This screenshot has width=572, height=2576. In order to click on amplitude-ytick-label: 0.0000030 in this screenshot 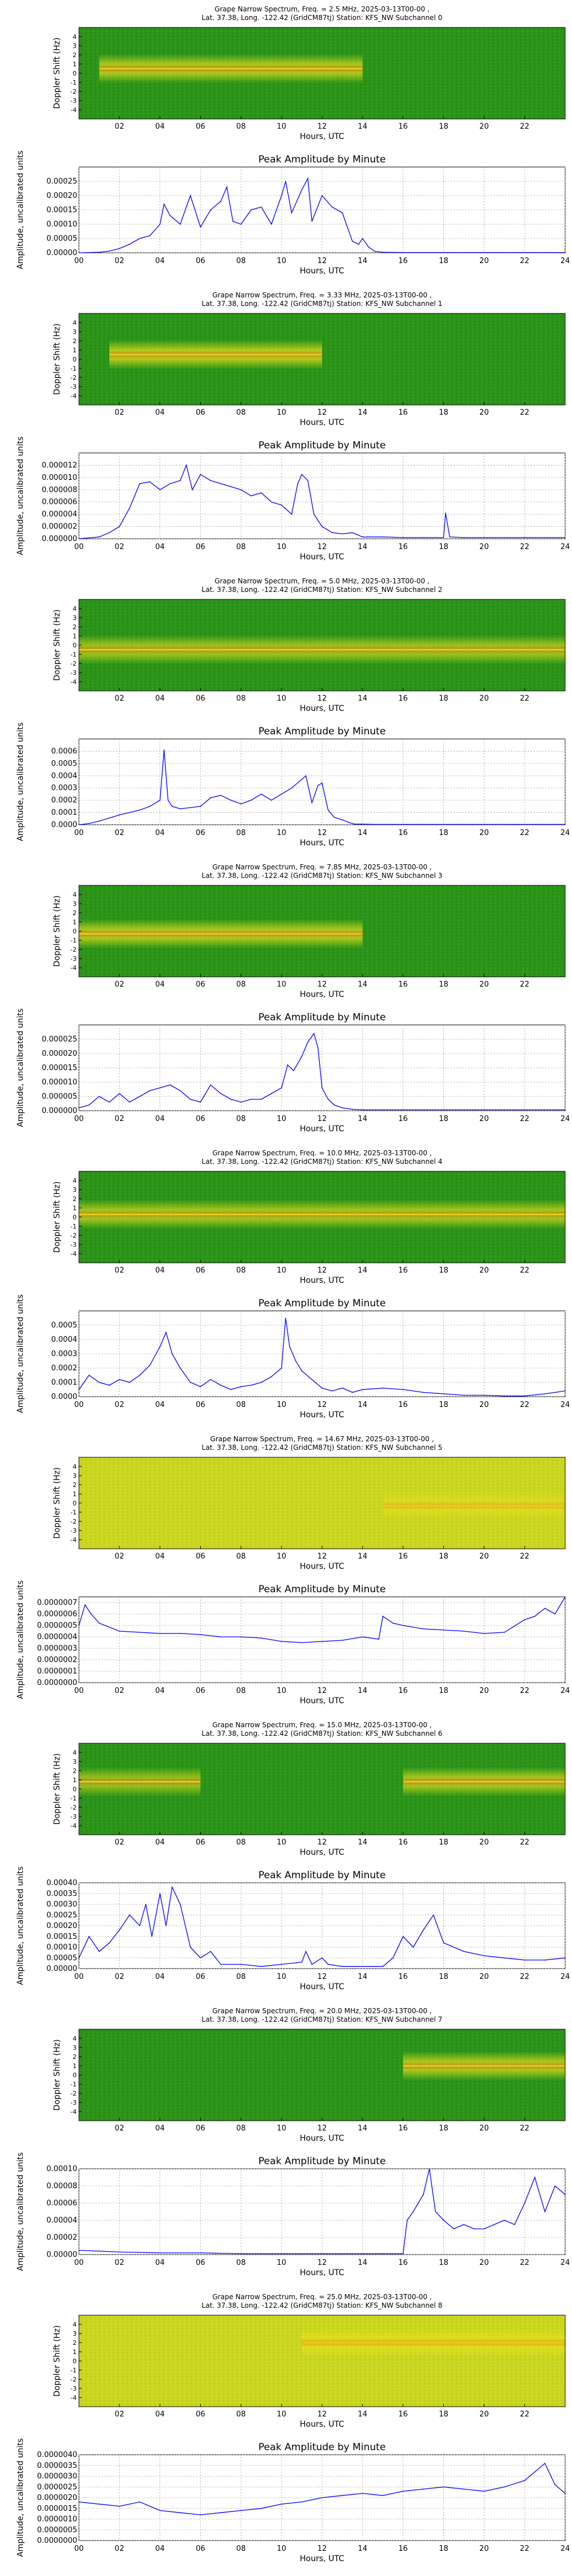, I will do `click(57, 2476)`.